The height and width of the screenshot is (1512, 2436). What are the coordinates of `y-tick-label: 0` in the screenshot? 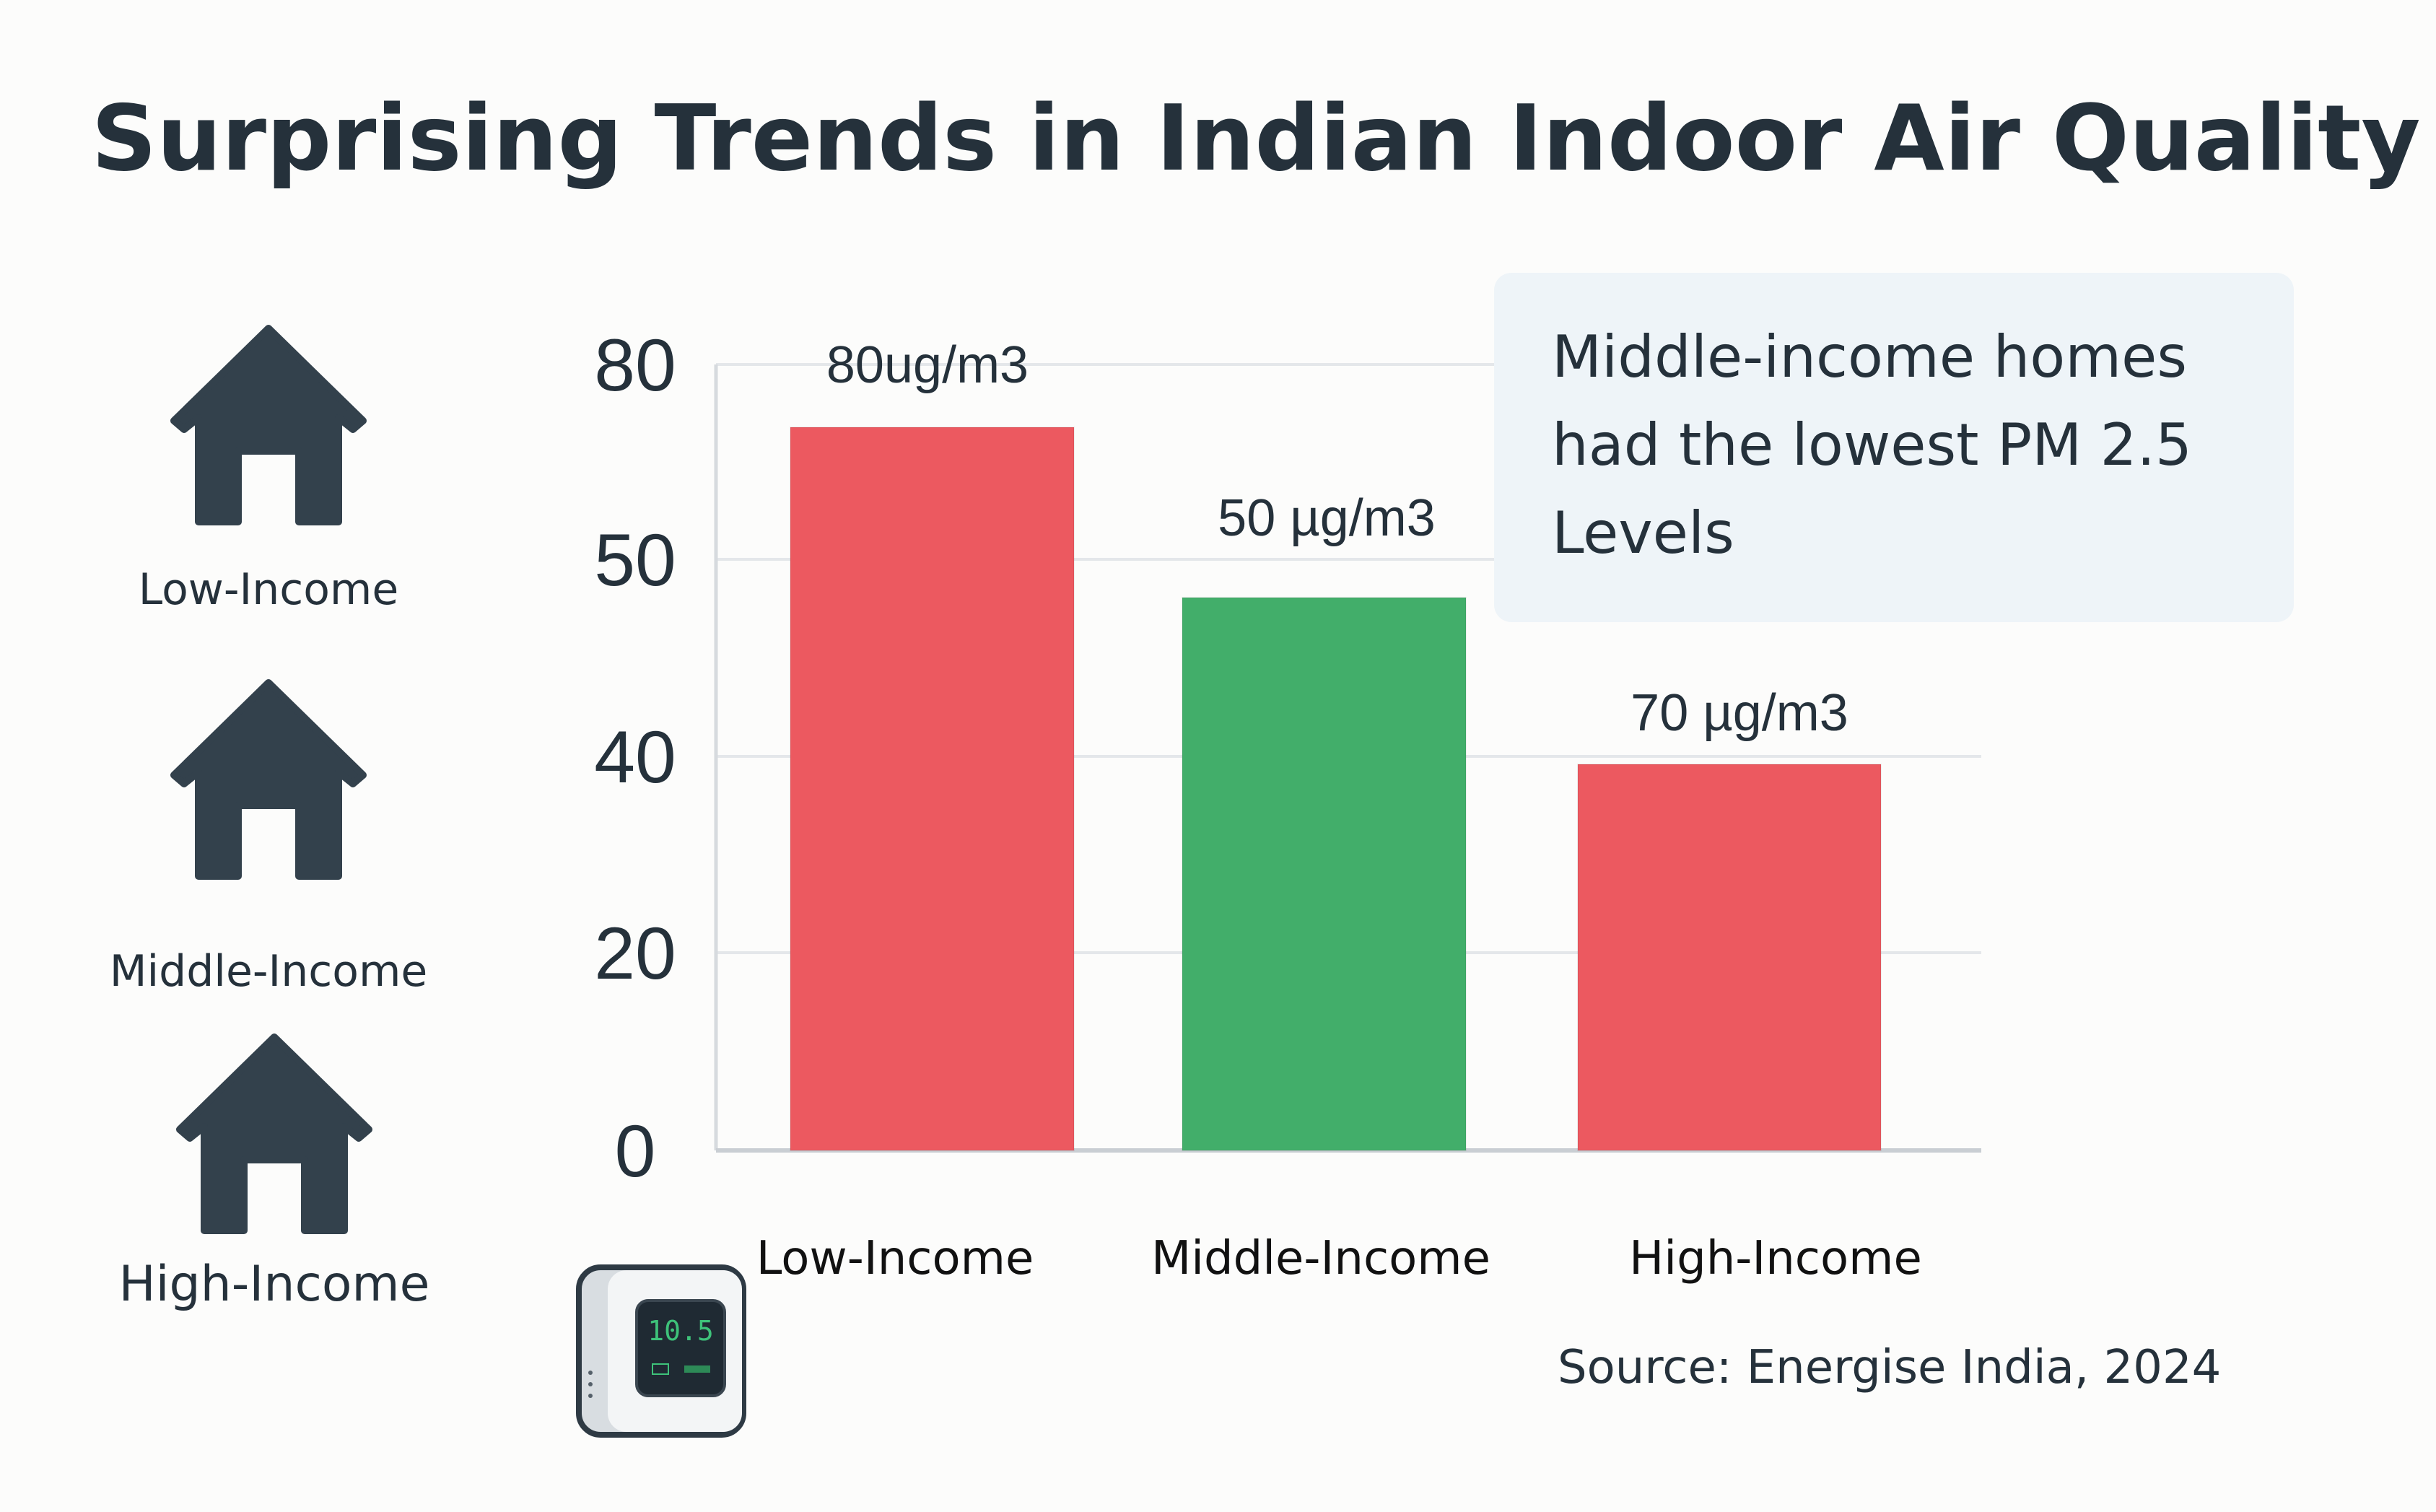 It's located at (635, 1151).